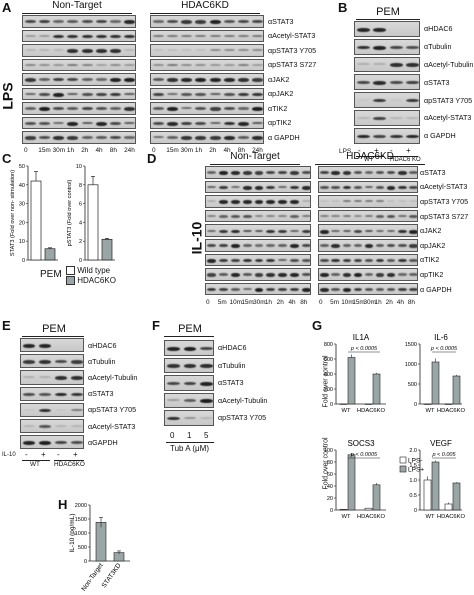 The height and width of the screenshot is (595, 474). I want to click on dose-label: 1, so click(189, 435).